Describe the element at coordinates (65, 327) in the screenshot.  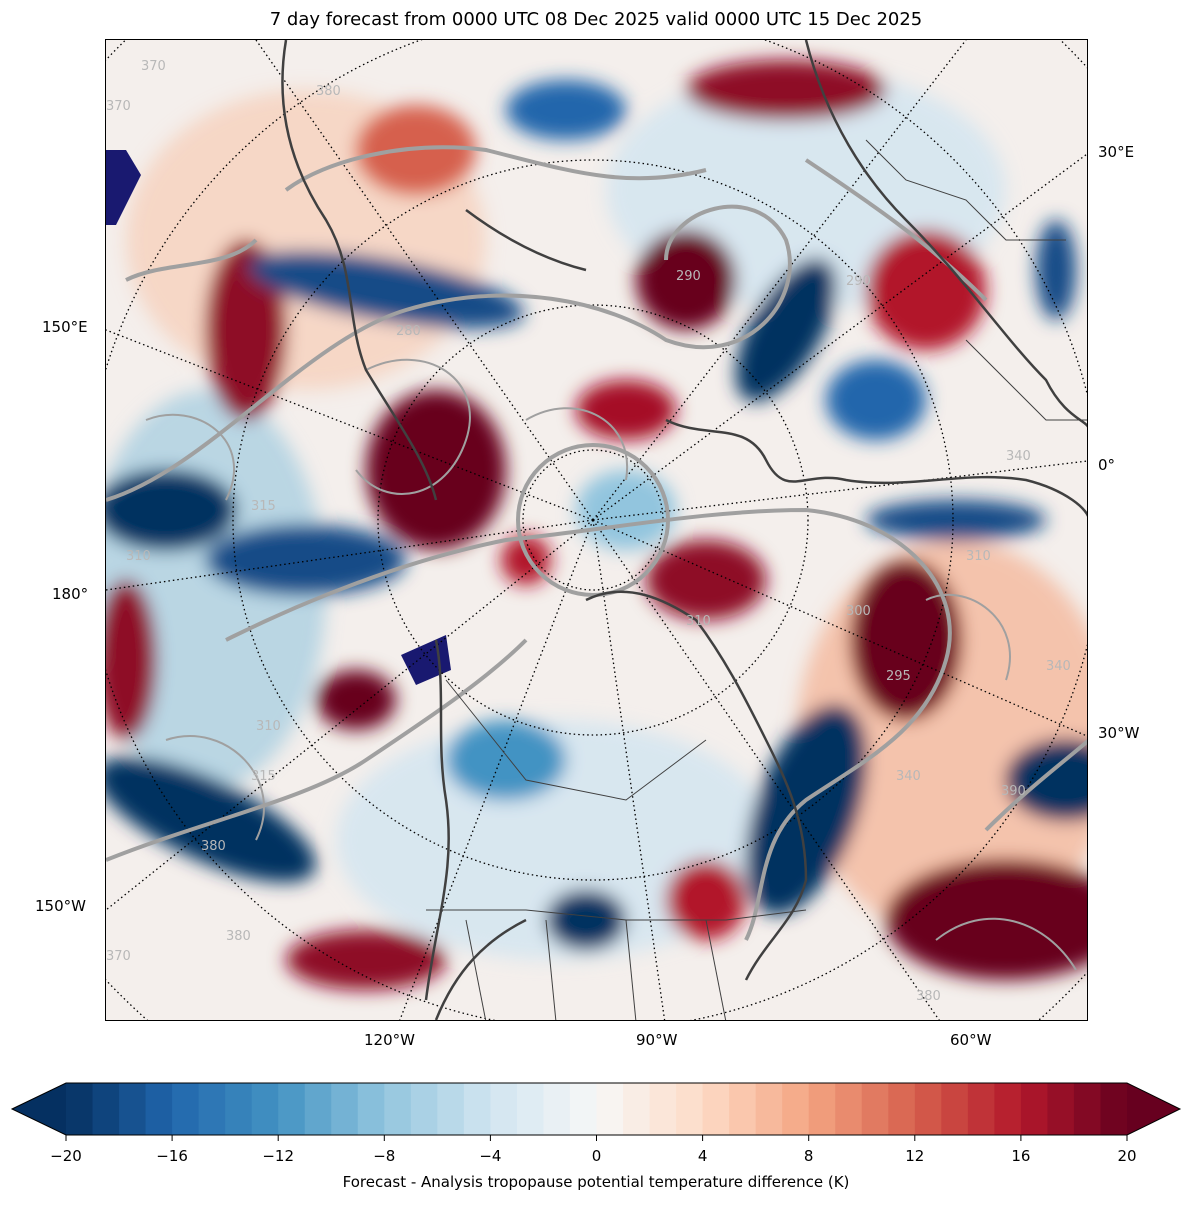
I see `lon-label-150e: 150°E` at that location.